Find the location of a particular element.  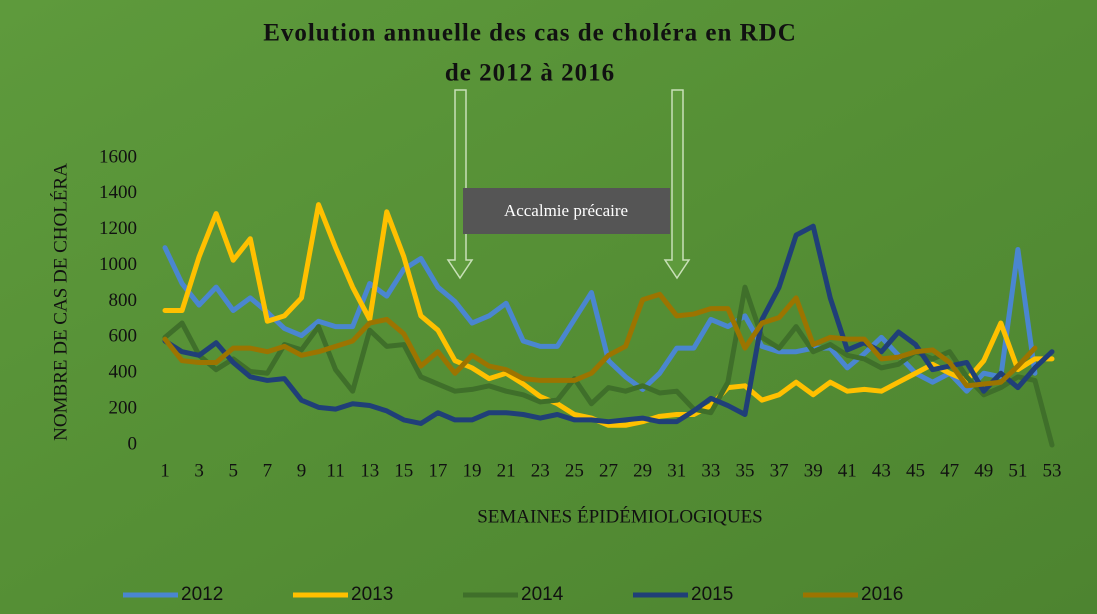

x-tick-label: 17 is located at coordinates (437, 470).